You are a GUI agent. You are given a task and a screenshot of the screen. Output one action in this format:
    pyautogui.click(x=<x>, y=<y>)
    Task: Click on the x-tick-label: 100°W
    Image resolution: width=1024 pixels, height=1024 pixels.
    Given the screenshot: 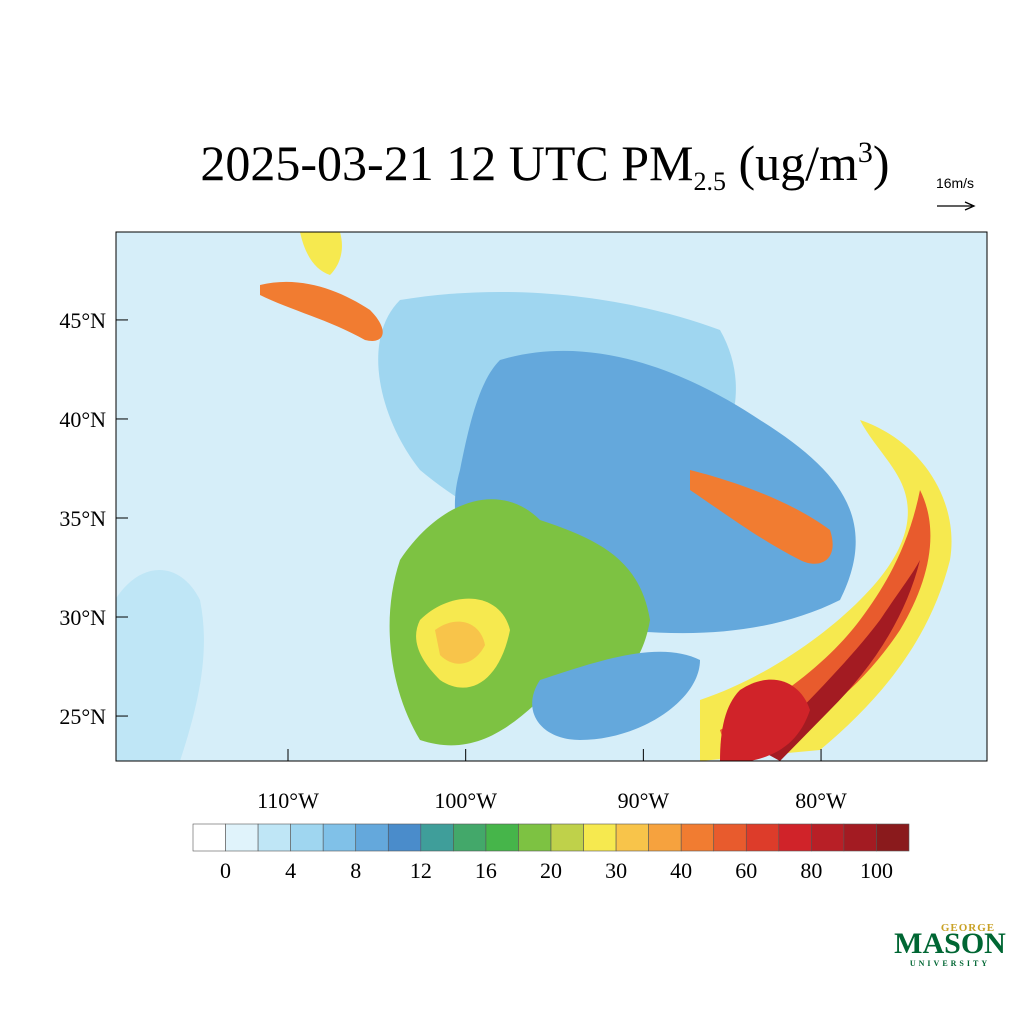 What is the action you would take?
    pyautogui.click(x=465, y=800)
    